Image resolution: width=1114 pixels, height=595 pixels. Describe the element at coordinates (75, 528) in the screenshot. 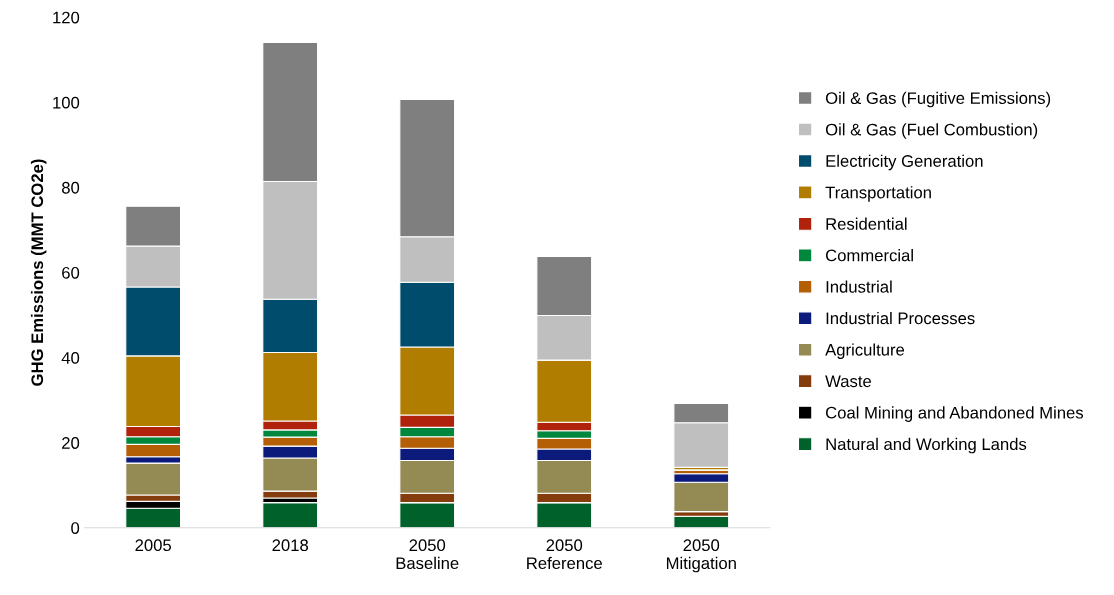

I see `y-tick-label: 0` at that location.